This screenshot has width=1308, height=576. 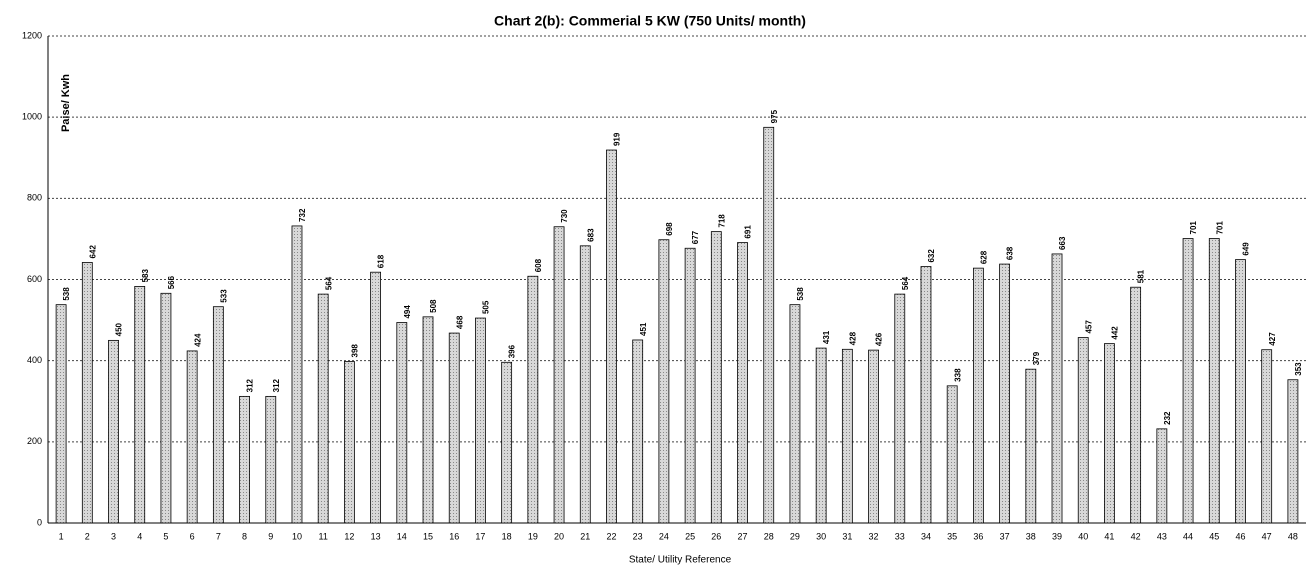 I want to click on x-tick-label: 32, so click(x=874, y=536).